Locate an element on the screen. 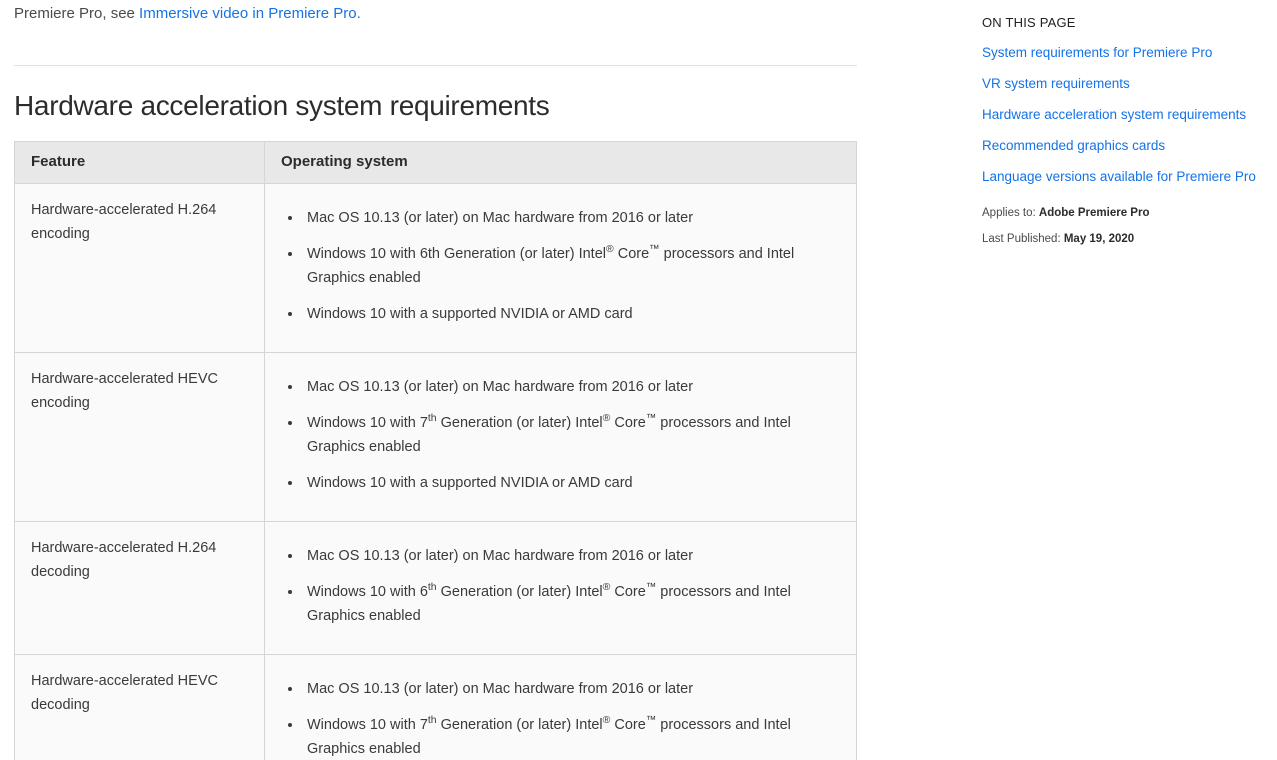  sidebar-link: VR system requirements is located at coordinates (1056, 83).